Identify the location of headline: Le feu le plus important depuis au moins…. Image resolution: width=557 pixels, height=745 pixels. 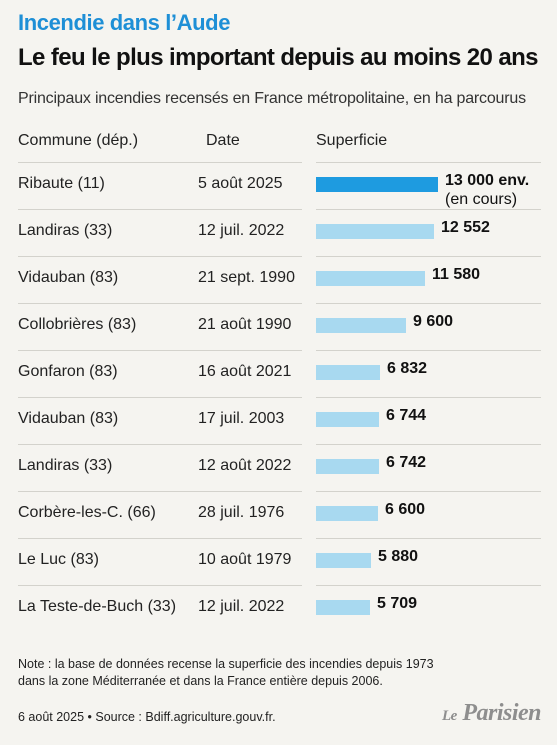
(278, 57).